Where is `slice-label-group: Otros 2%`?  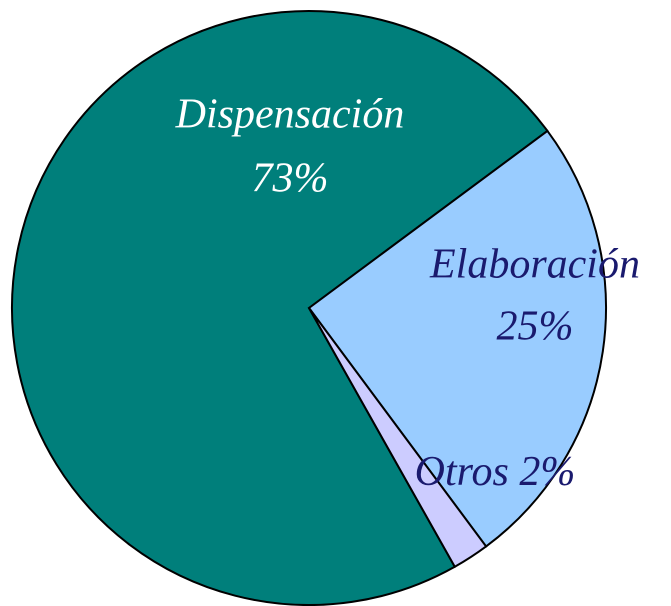
slice-label-group: Otros 2% is located at coordinates (495, 472).